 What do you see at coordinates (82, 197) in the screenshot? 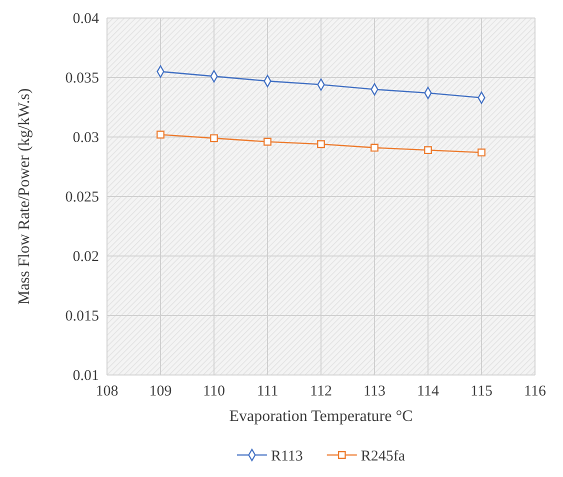
I see `y-tick-label: 0.025` at bounding box center [82, 197].